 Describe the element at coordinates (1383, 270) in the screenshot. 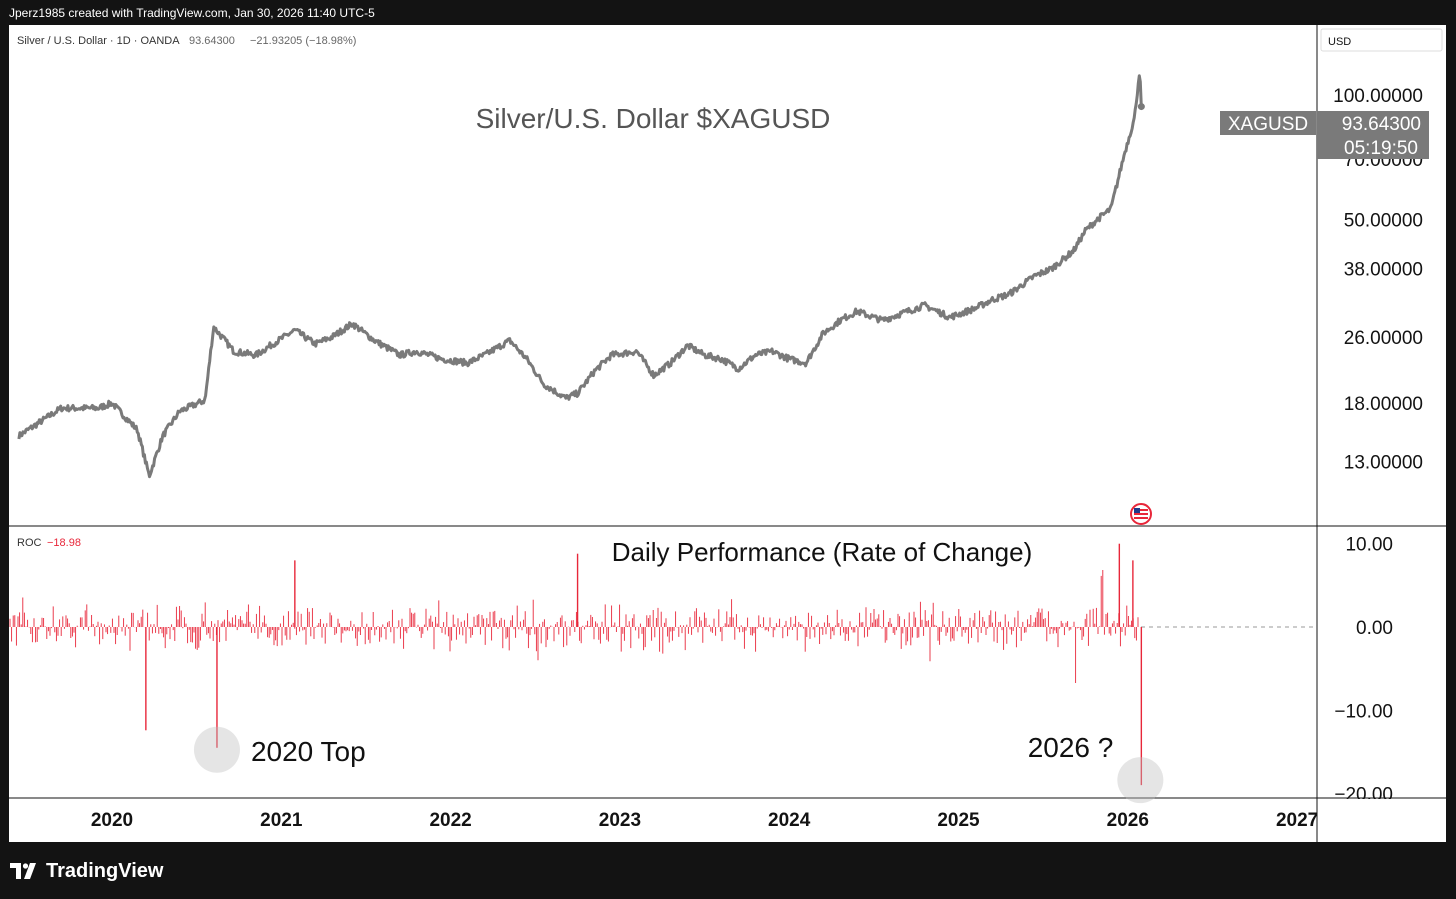

I see `price-axis-tick: 38.00000` at that location.